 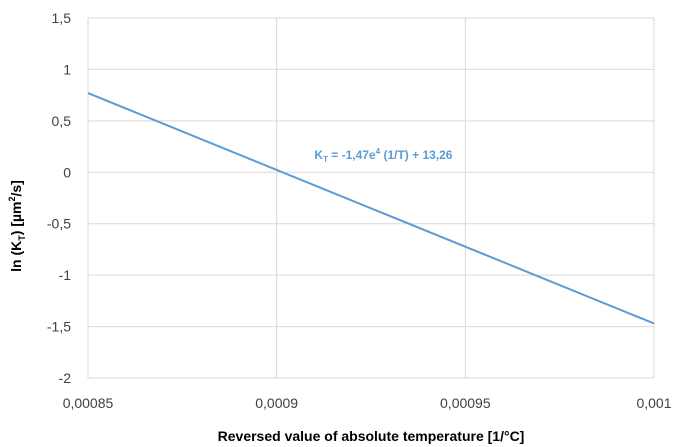 I want to click on equation-annotation: KT = -1,47e4 (1/T) + 13,26, so click(x=383, y=155).